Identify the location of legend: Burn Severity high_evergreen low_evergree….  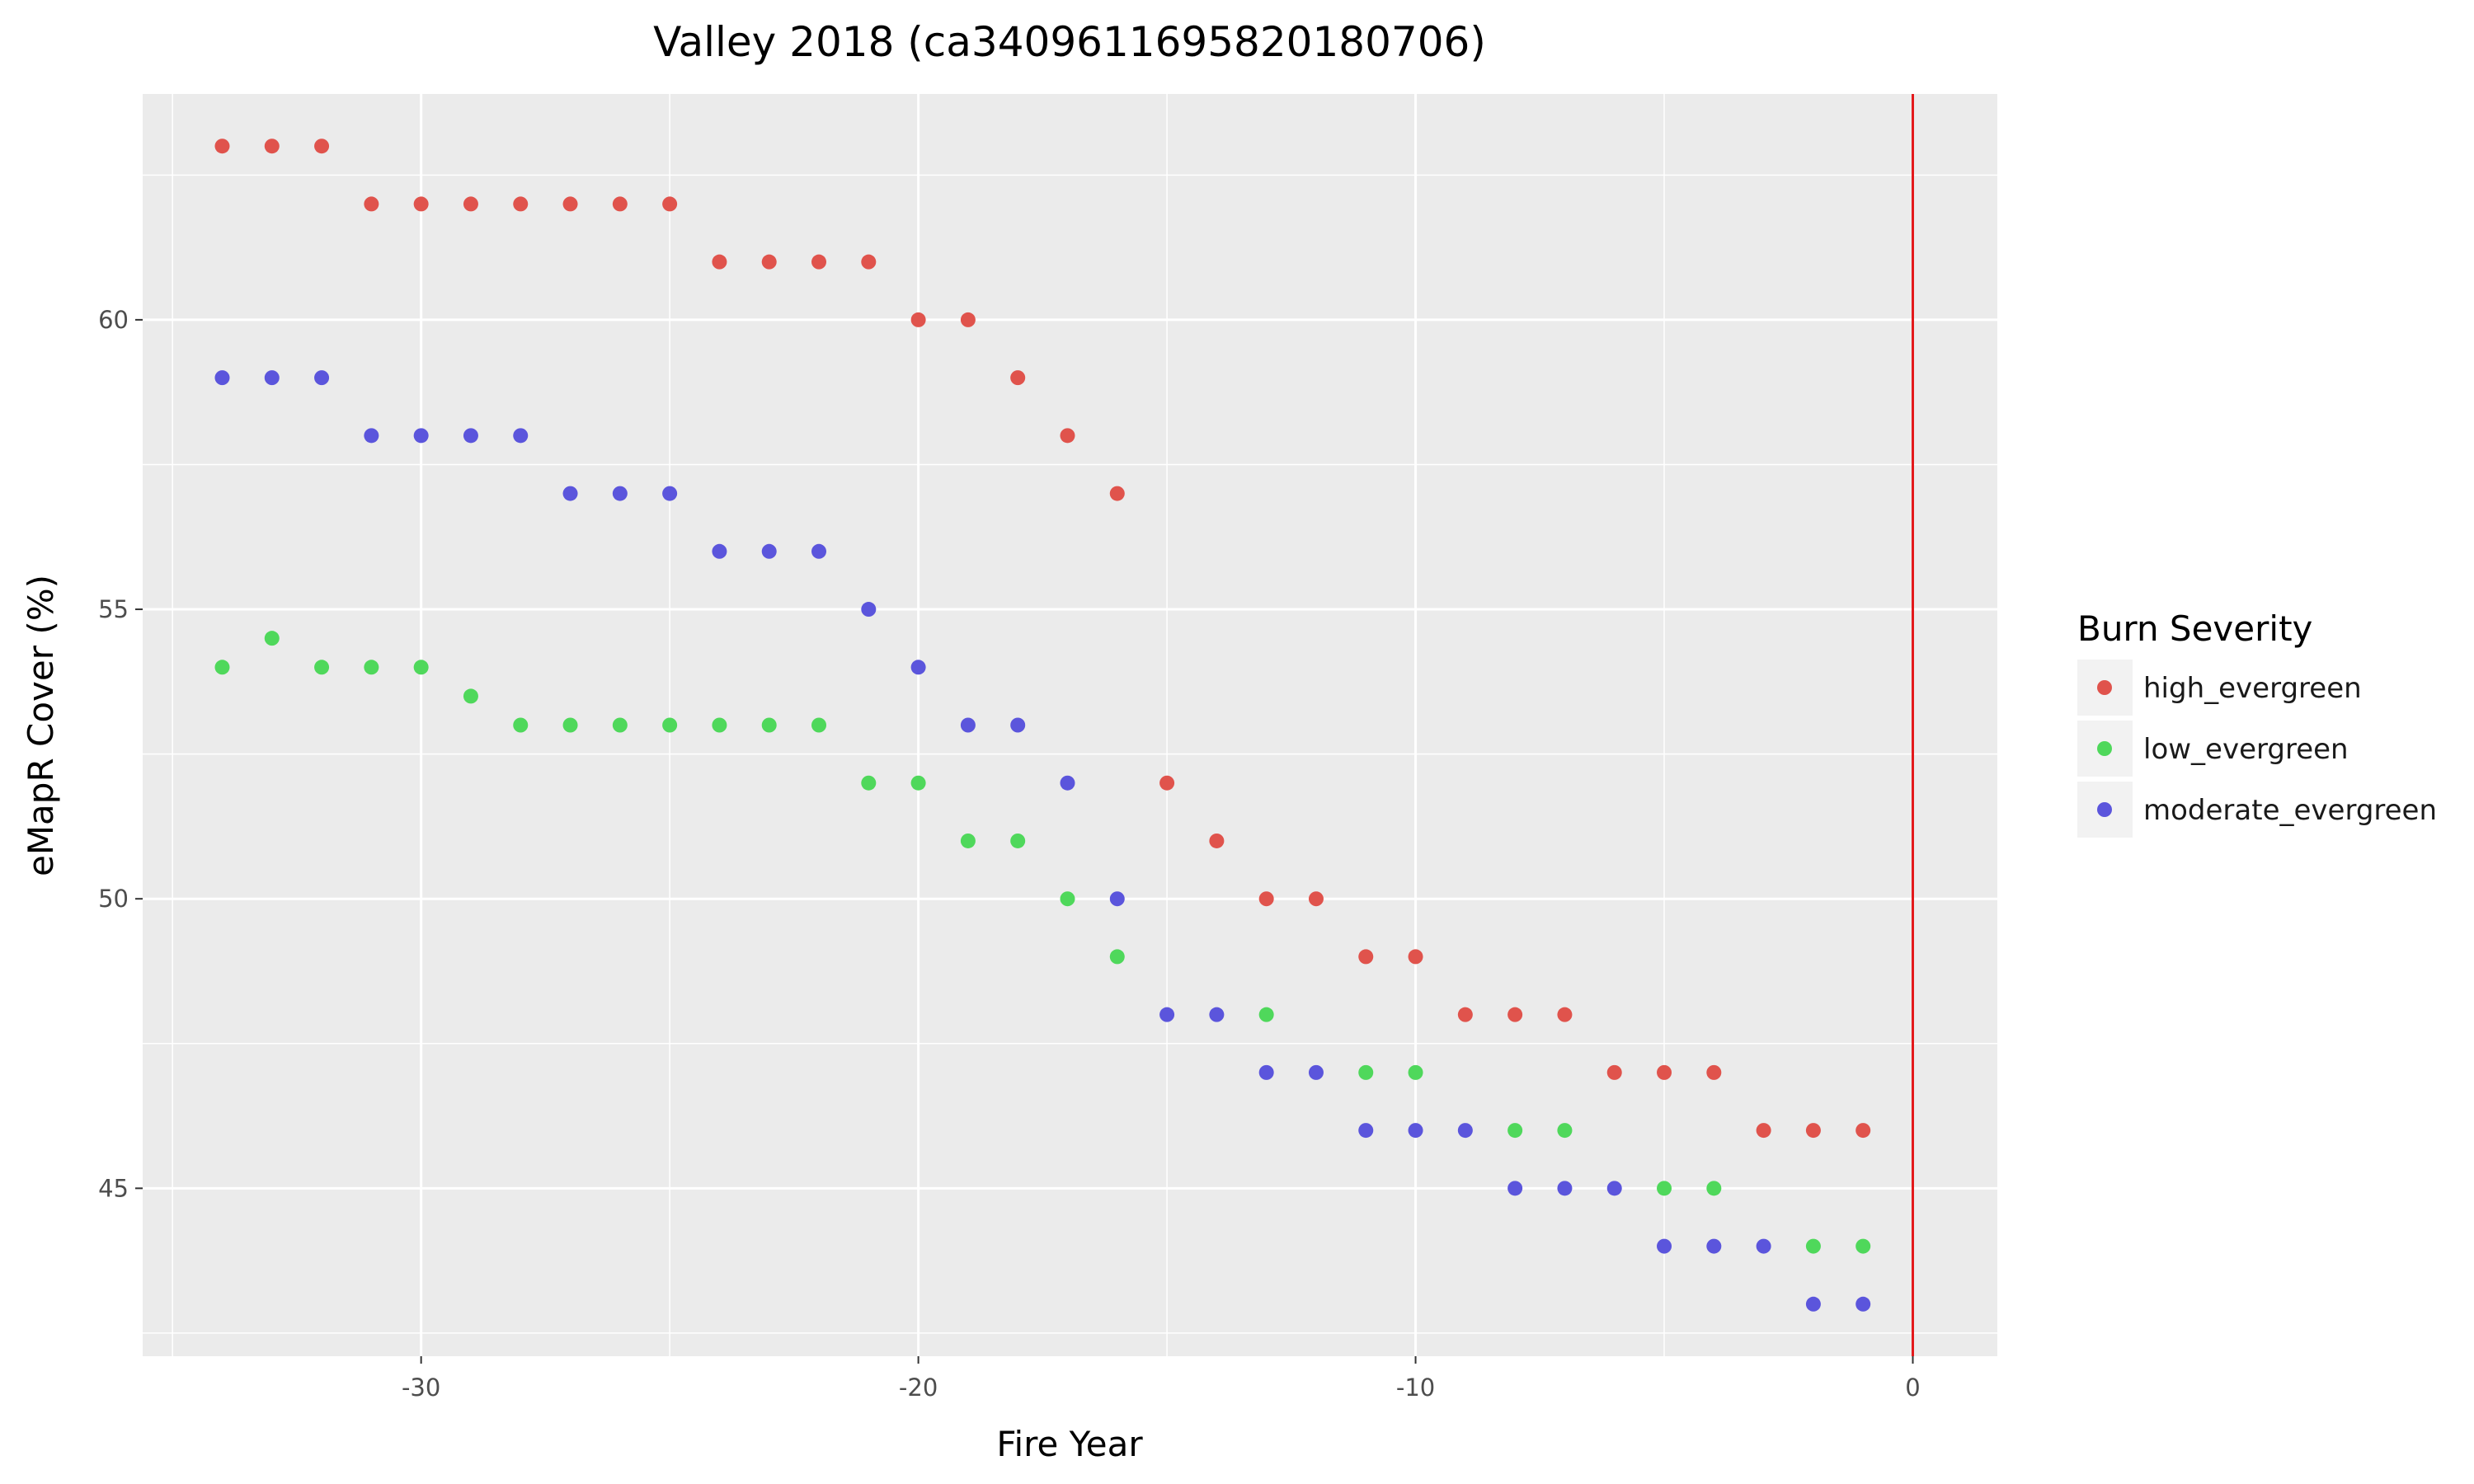
(2257, 723).